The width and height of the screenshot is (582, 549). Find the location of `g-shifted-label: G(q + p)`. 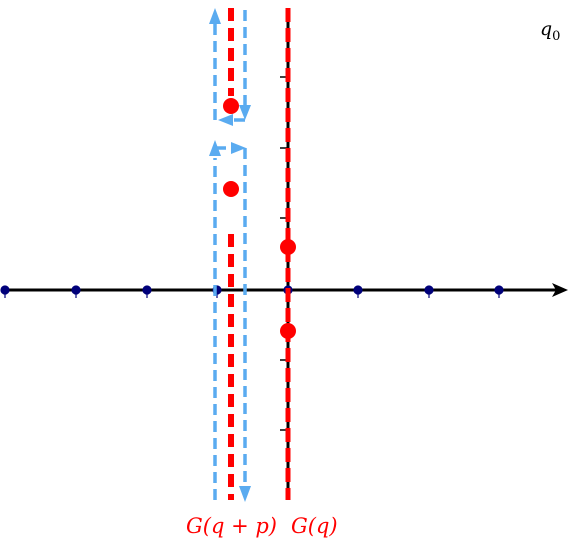

g-shifted-label: G(q + p) is located at coordinates (231, 526).